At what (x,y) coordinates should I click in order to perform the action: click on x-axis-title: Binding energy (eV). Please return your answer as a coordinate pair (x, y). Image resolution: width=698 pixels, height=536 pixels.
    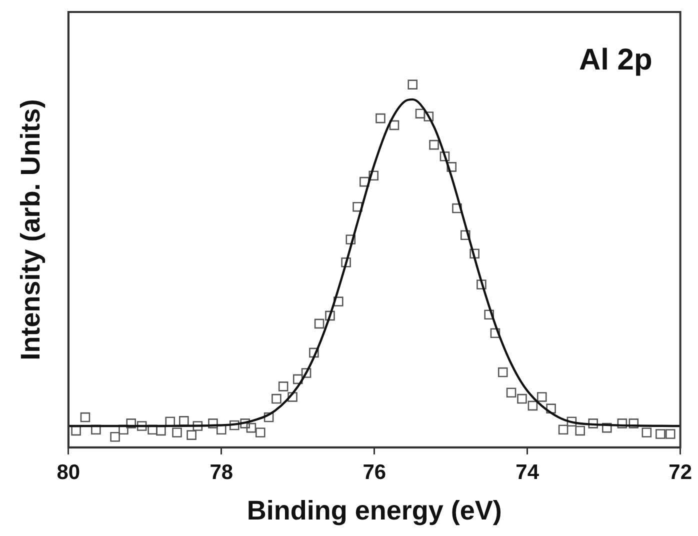
    Looking at the image, I should click on (374, 510).